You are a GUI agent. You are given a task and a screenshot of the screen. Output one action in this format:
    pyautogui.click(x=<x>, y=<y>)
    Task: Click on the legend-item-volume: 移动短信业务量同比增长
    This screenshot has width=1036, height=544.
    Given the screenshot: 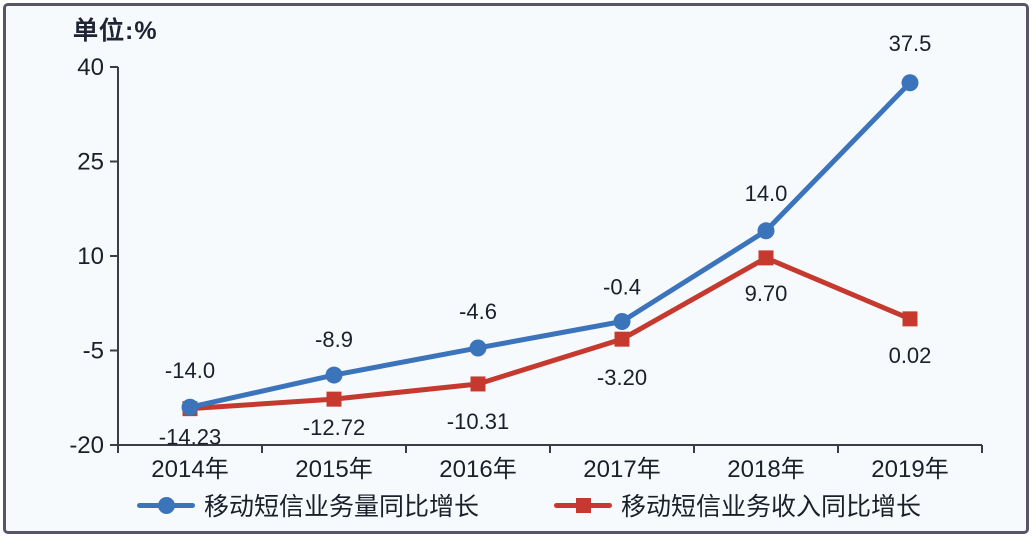 What is the action you would take?
    pyautogui.click(x=308, y=505)
    